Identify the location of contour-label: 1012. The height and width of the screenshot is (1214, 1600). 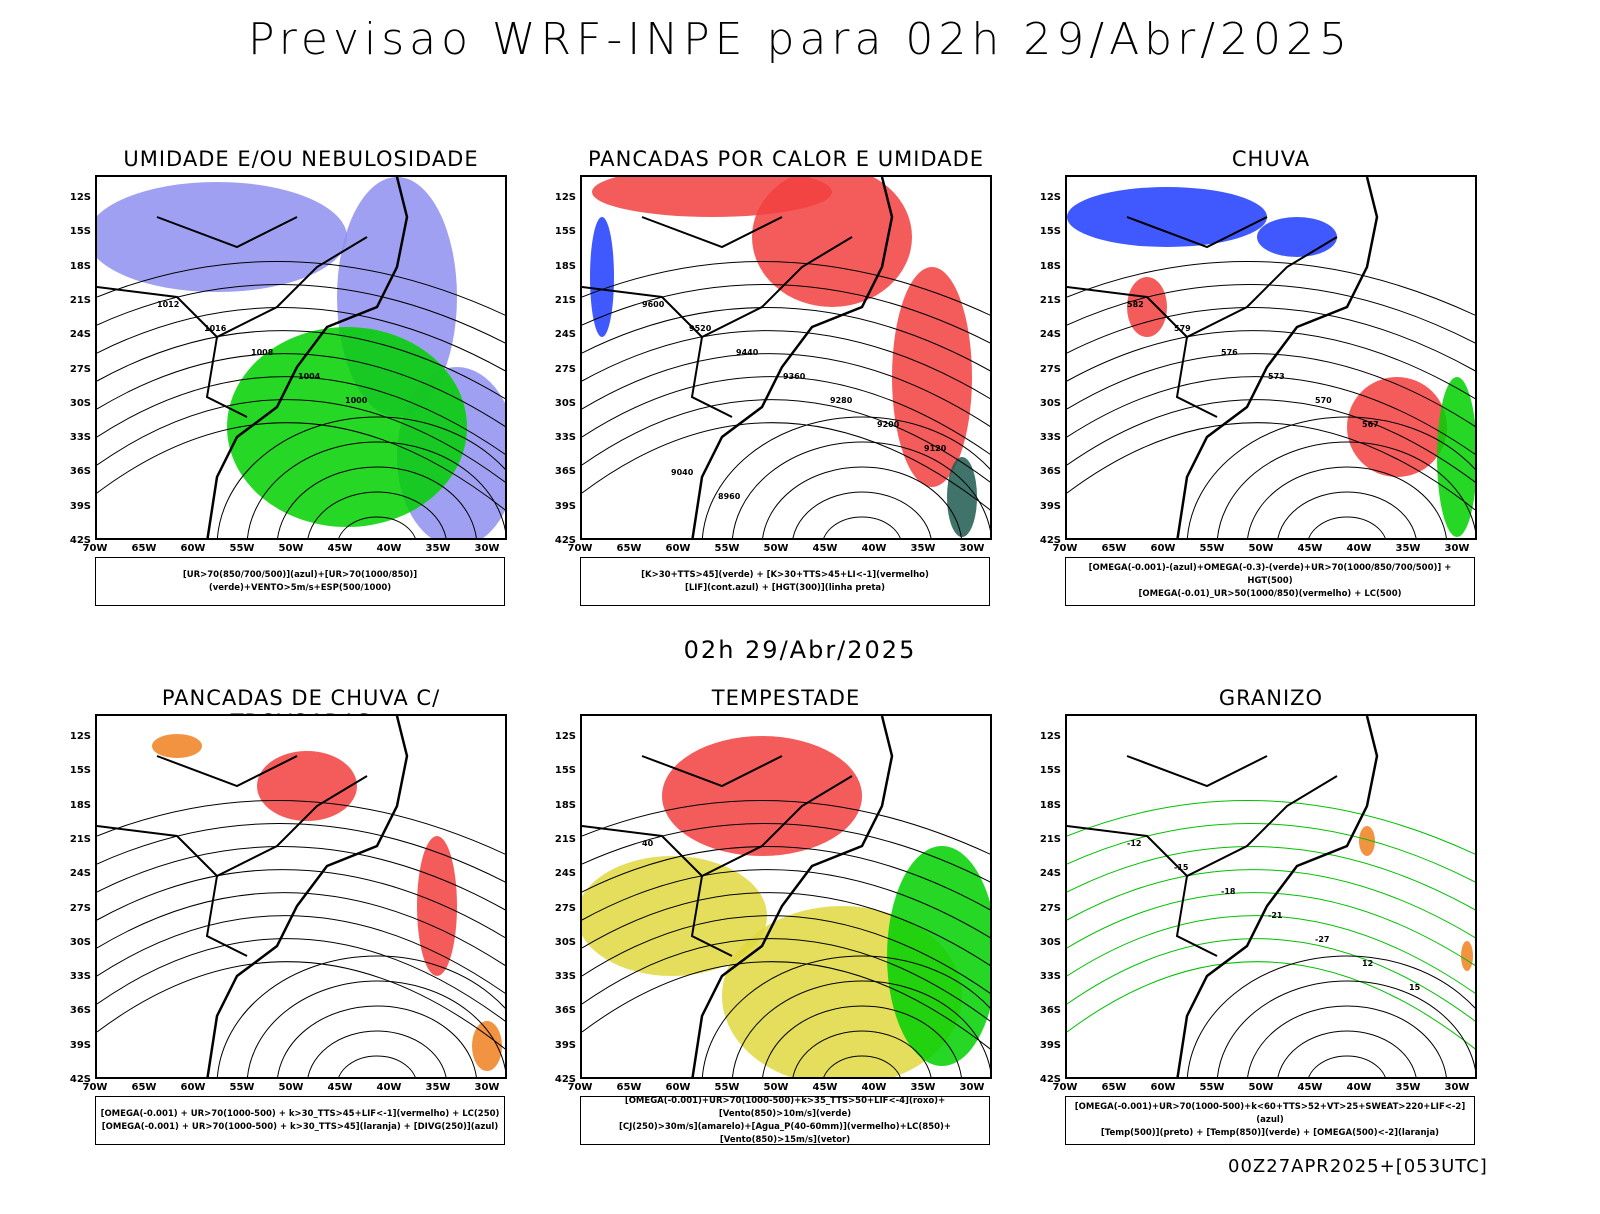
(168, 304).